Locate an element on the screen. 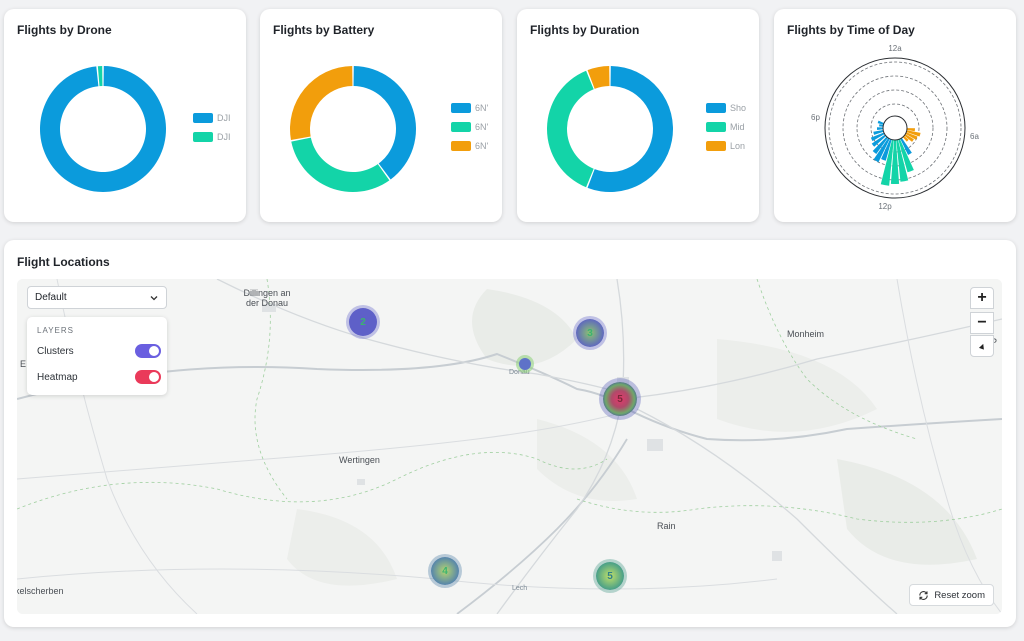  legend-item: Sho is located at coordinates (726, 108).